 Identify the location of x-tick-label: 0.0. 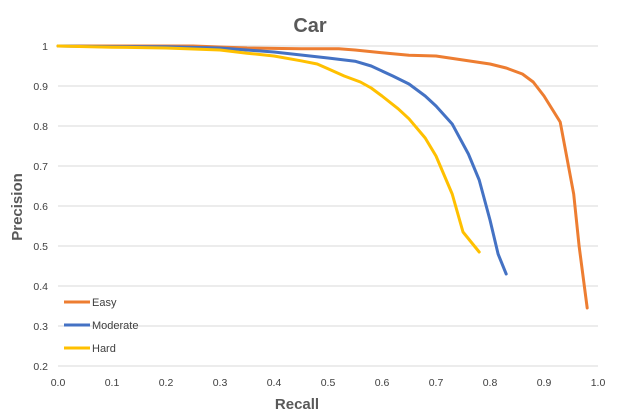
(58, 383).